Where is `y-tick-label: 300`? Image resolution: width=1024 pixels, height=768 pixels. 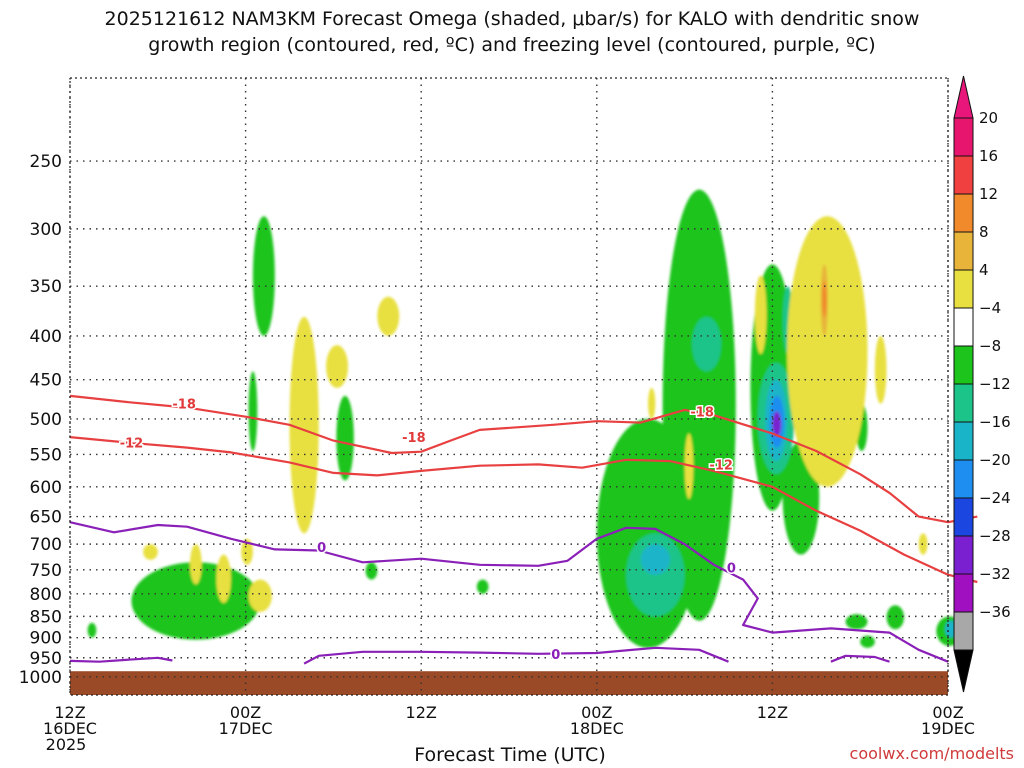
y-tick-label: 300 is located at coordinates (46, 230).